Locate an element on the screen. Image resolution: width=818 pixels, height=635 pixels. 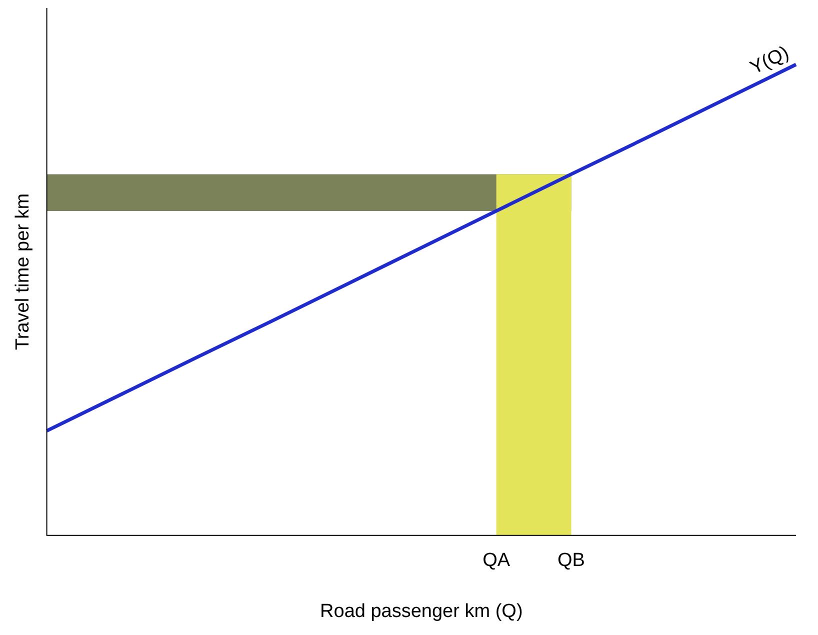
x-tick-label: QA is located at coordinates (496, 561).